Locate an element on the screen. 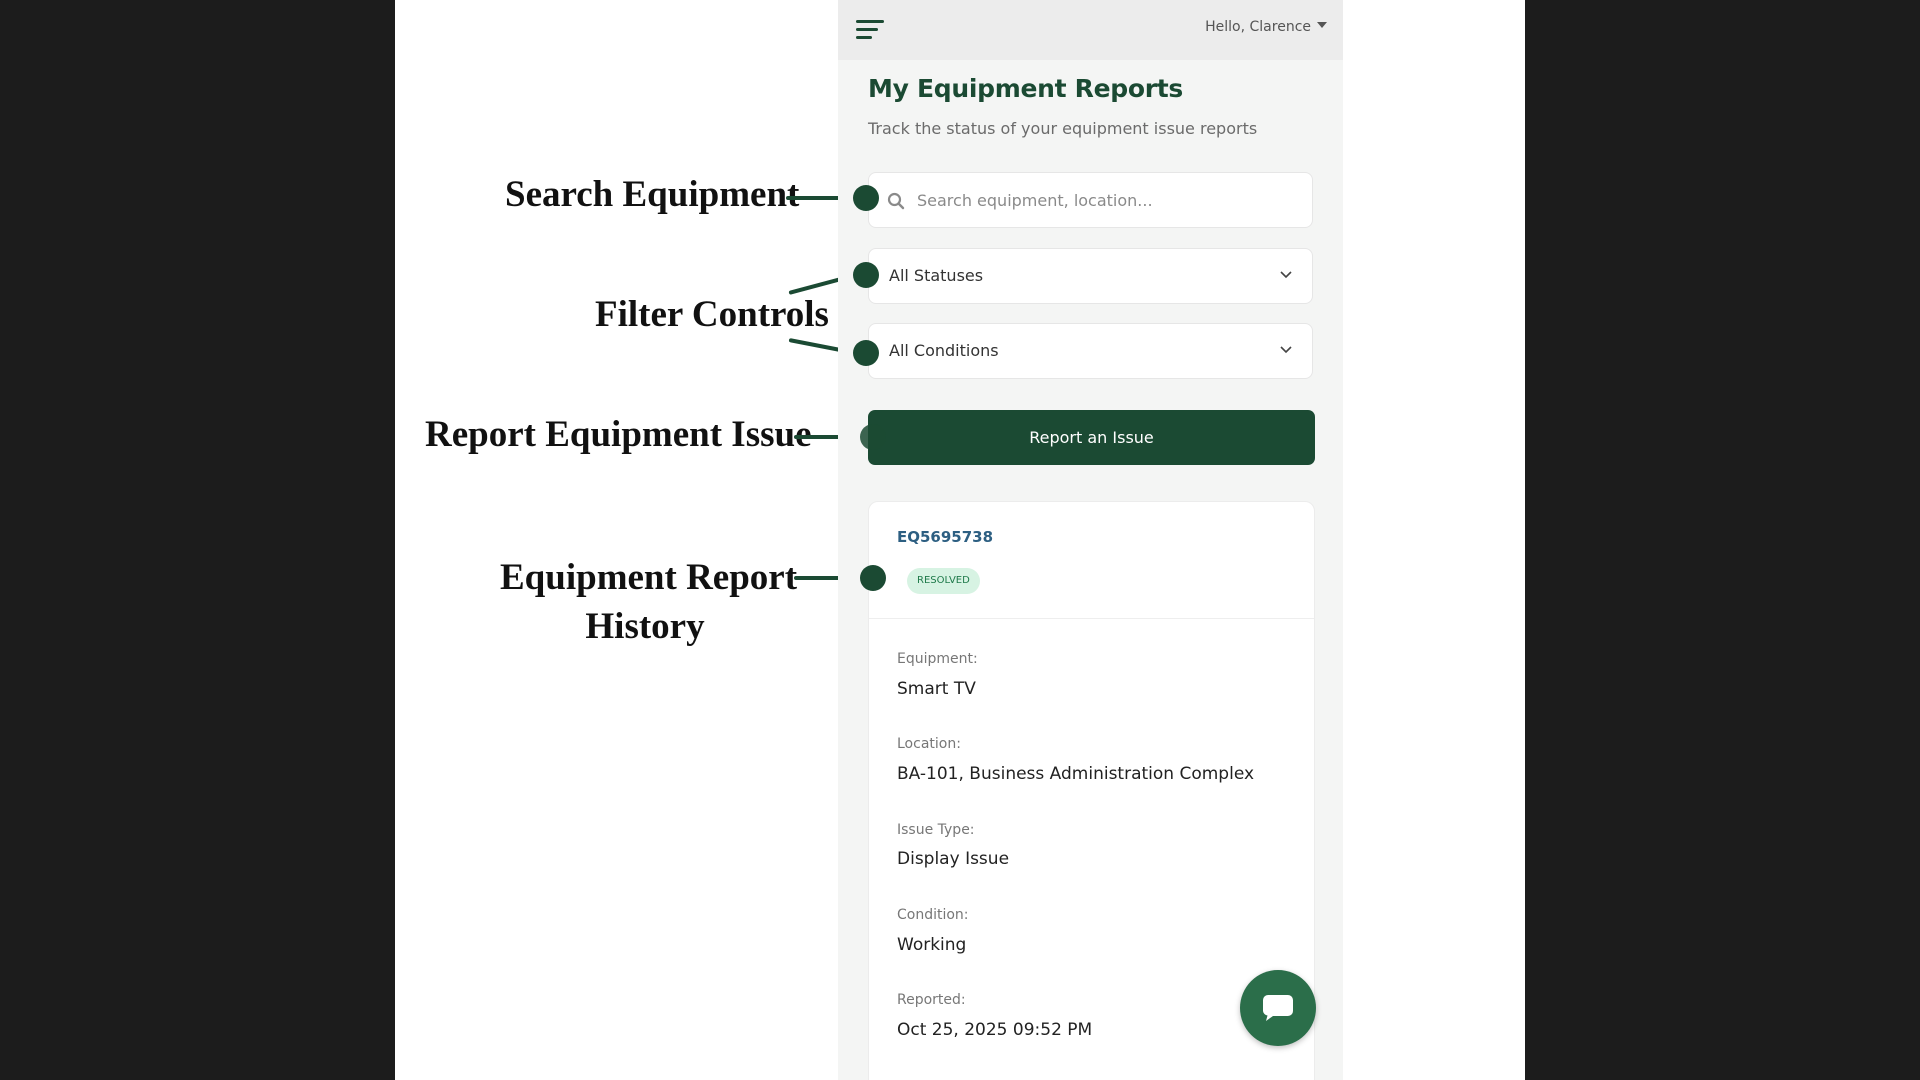 Image resolution: width=1920 pixels, height=1080 pixels. annotation-history-dot is located at coordinates (873, 578).